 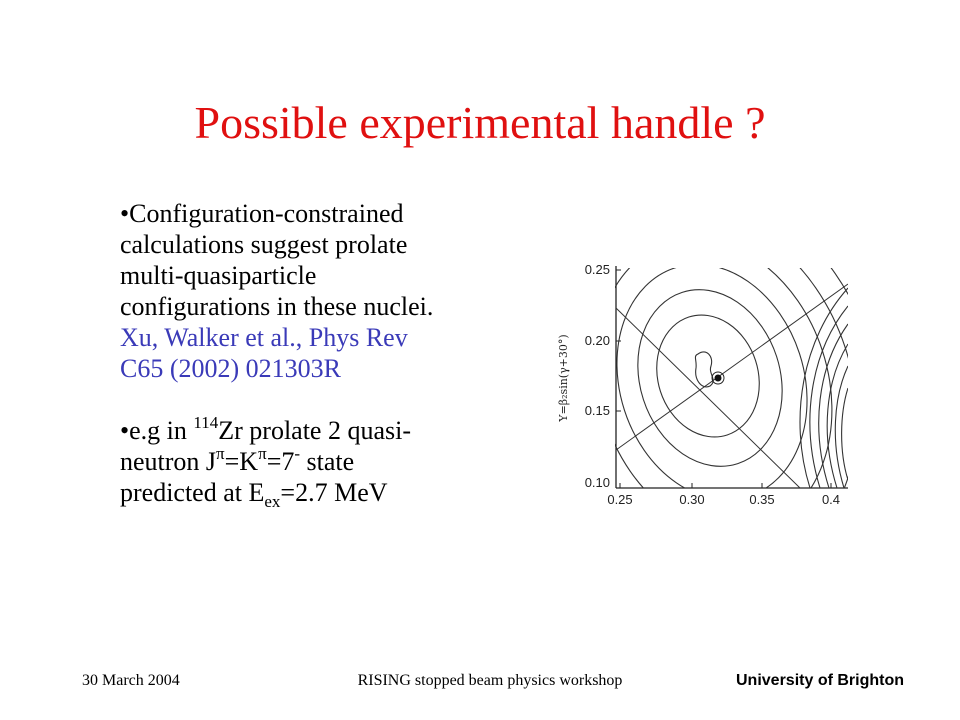 I want to click on gamma-line-prolate, so click(x=731, y=367).